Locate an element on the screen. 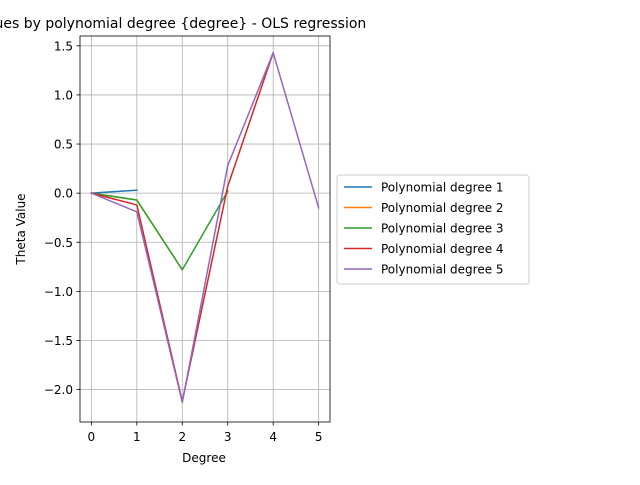  y-tick-label: −1.5 is located at coordinates (58, 341).